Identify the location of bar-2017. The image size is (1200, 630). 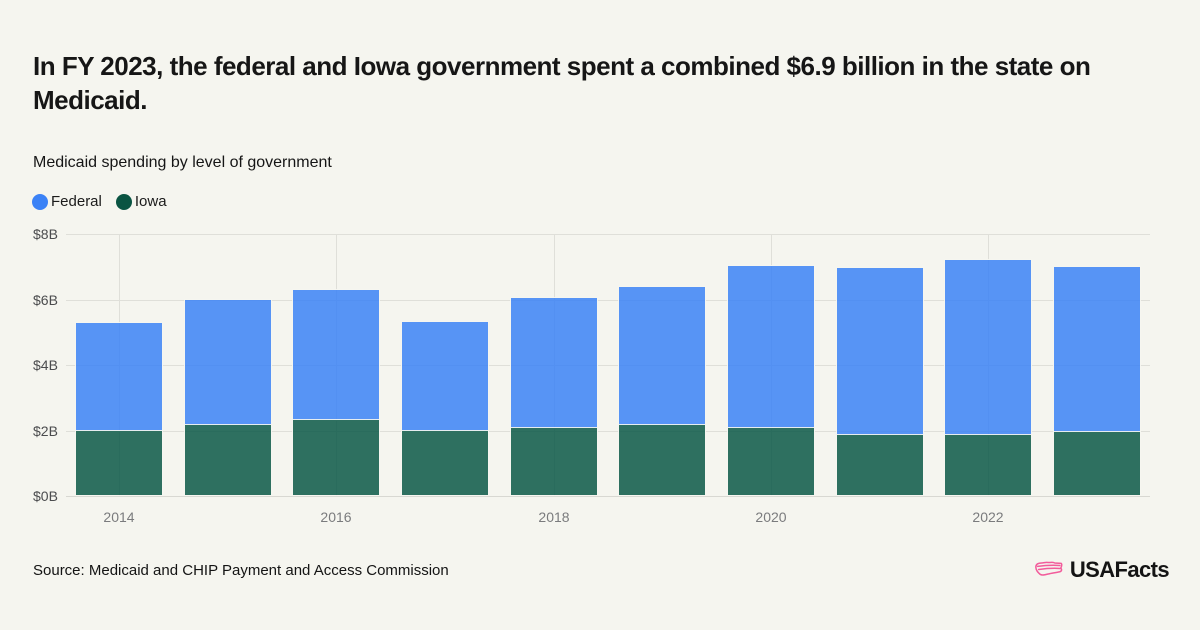
(445, 408).